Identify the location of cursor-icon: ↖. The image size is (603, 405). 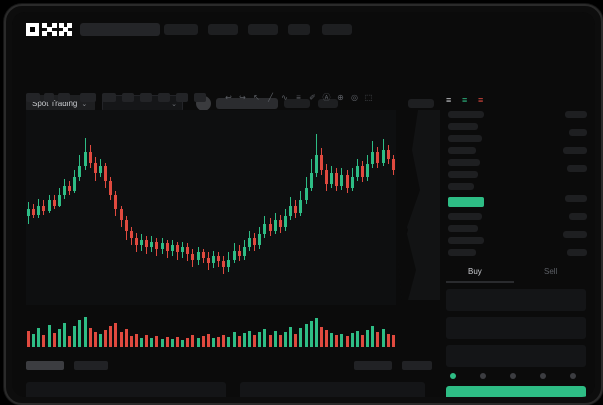
(256, 97).